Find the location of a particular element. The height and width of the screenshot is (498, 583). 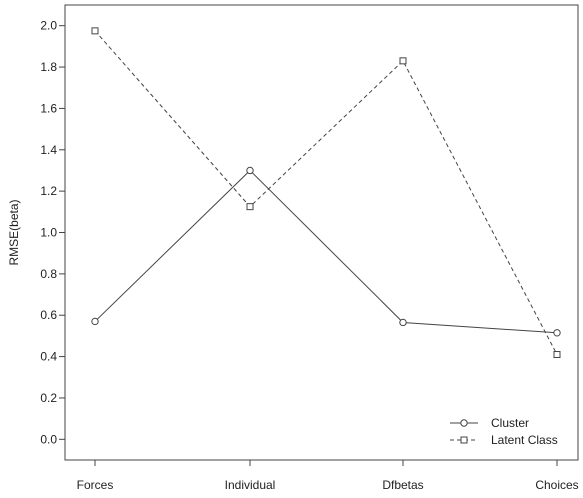

x-tick-label-1: Individual is located at coordinates (250, 485).